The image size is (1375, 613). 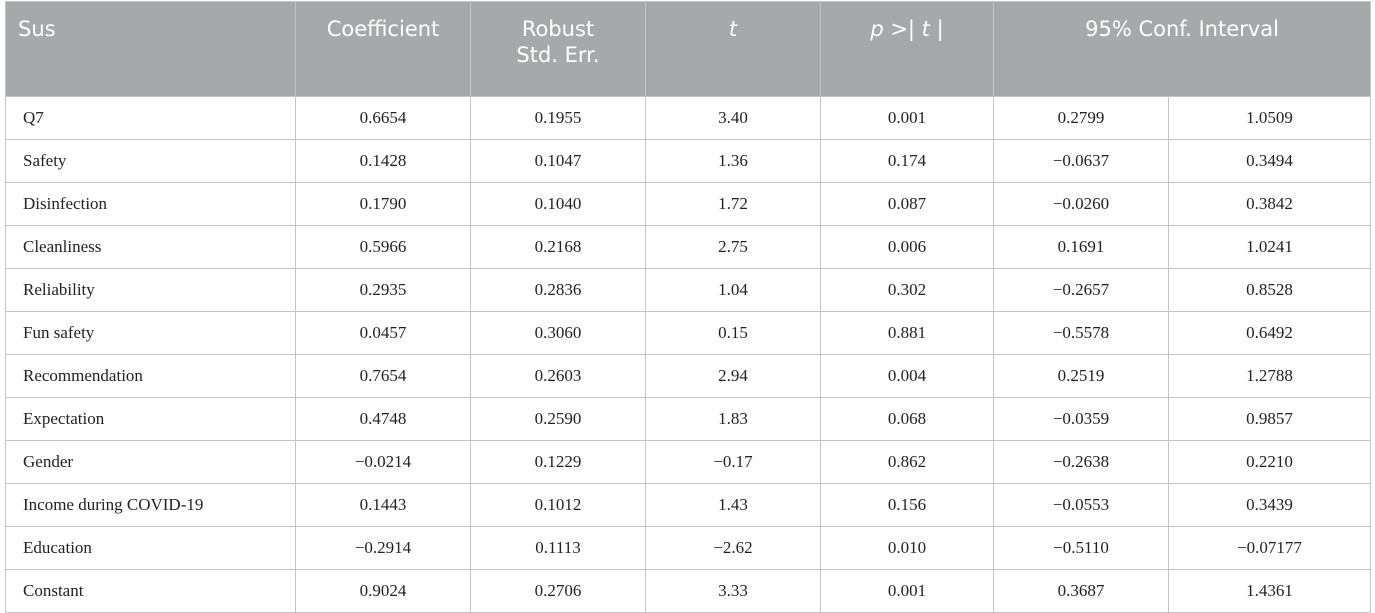 I want to click on cell: 0.2706, so click(x=558, y=591).